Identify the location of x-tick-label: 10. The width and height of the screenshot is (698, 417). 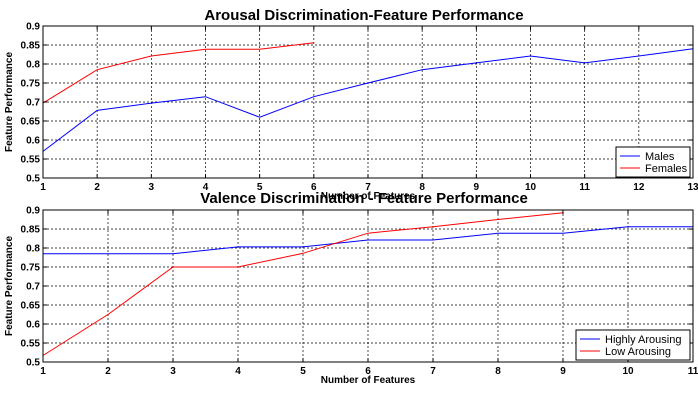
(628, 371).